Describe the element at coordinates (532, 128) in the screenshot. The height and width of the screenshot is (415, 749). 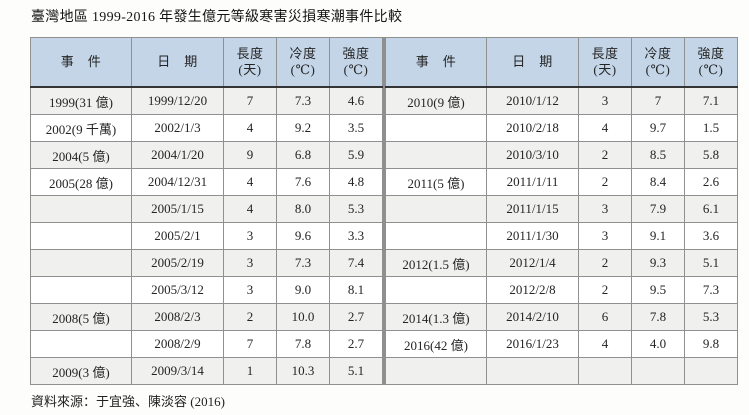
I see `date-cell: 2010/2/18` at that location.